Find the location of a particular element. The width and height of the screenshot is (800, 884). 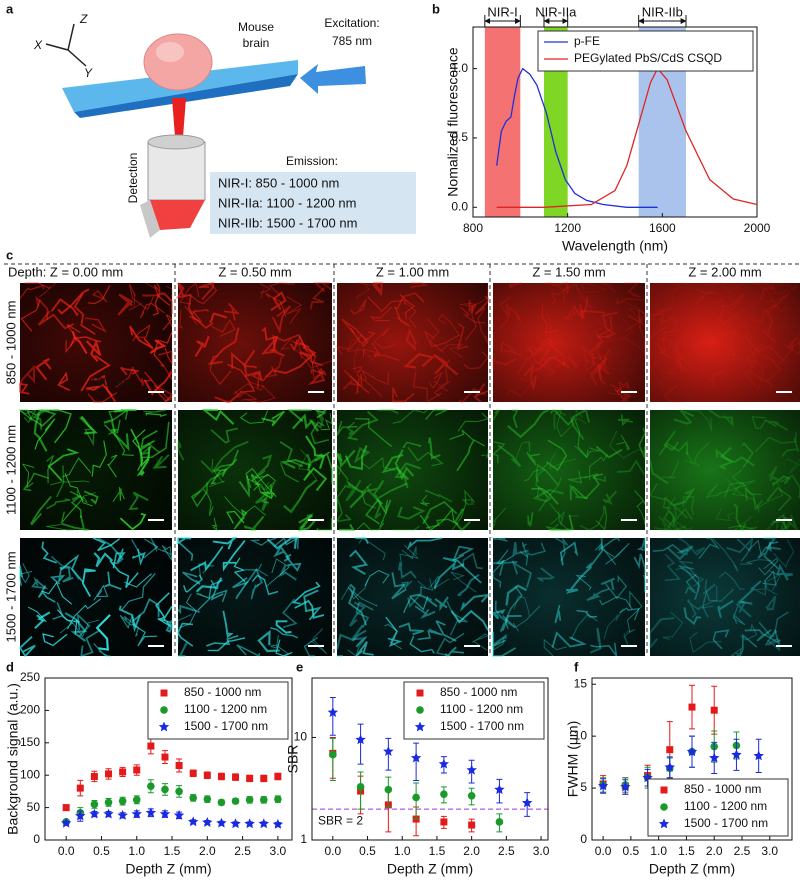

band is located at coordinates (502, 122).